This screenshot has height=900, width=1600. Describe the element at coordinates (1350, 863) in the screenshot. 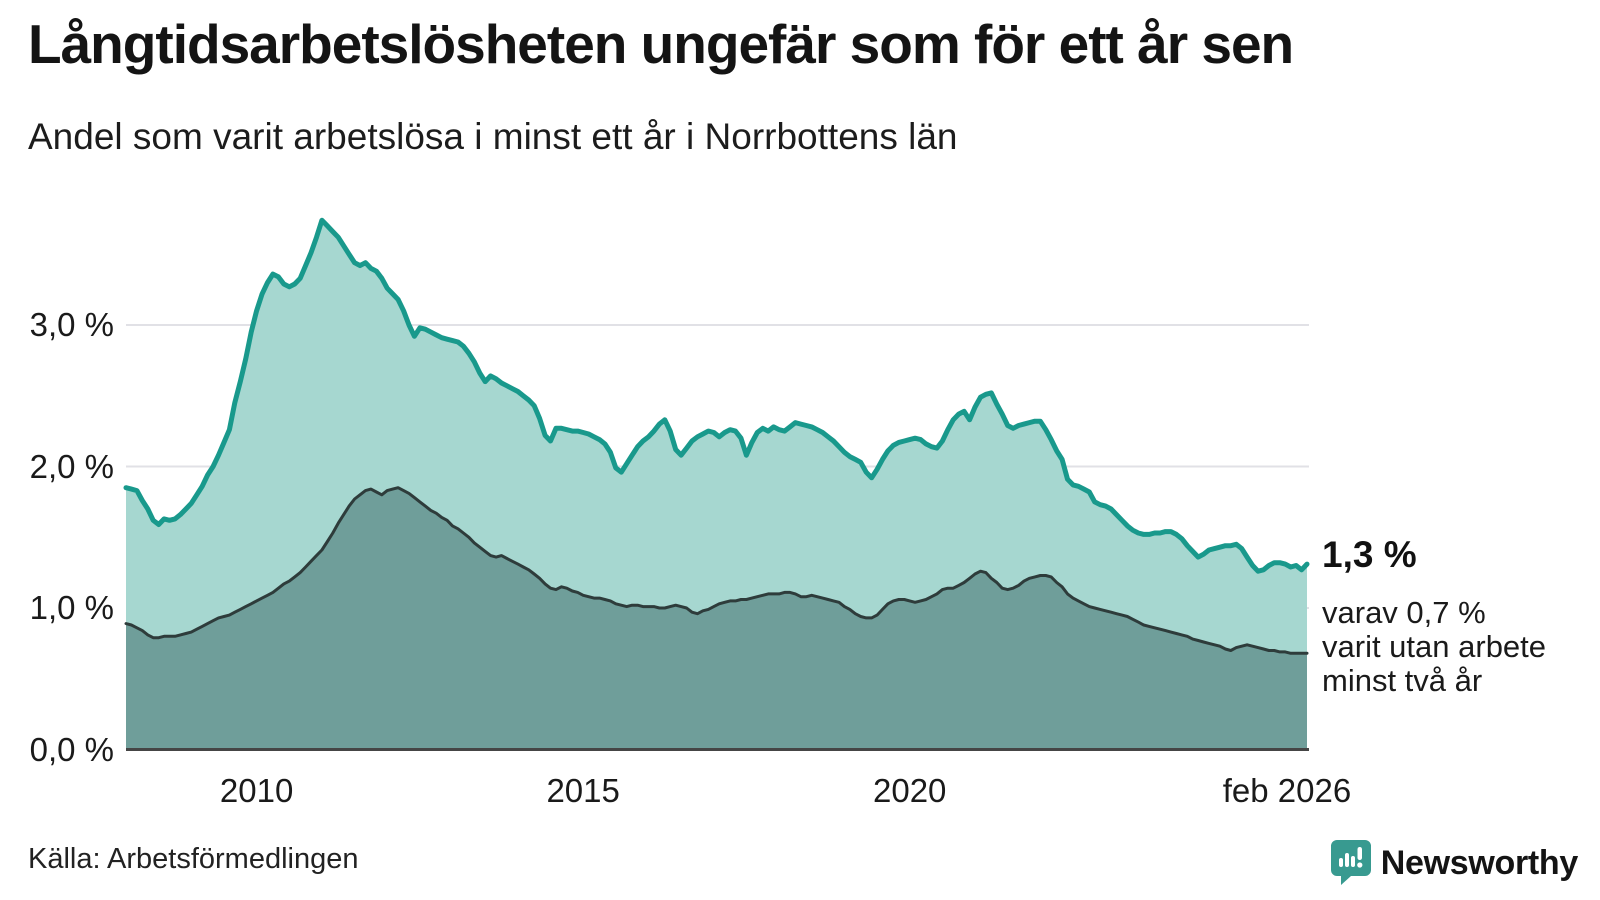

I see `newsworthy-bubble-chart-icon` at that location.